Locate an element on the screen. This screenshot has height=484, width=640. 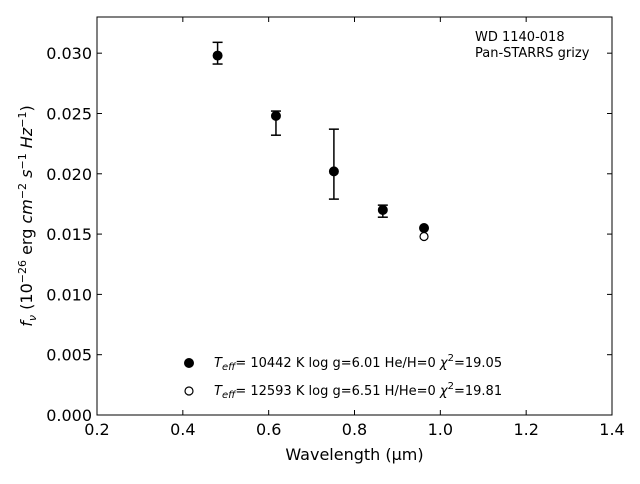
y-tick-label: 0.010 is located at coordinates (69, 294).